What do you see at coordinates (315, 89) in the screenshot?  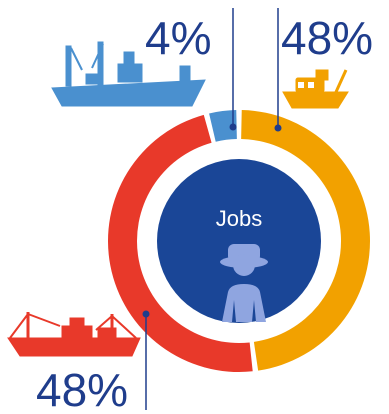 I see `small-fishing-boat-icon` at bounding box center [315, 89].